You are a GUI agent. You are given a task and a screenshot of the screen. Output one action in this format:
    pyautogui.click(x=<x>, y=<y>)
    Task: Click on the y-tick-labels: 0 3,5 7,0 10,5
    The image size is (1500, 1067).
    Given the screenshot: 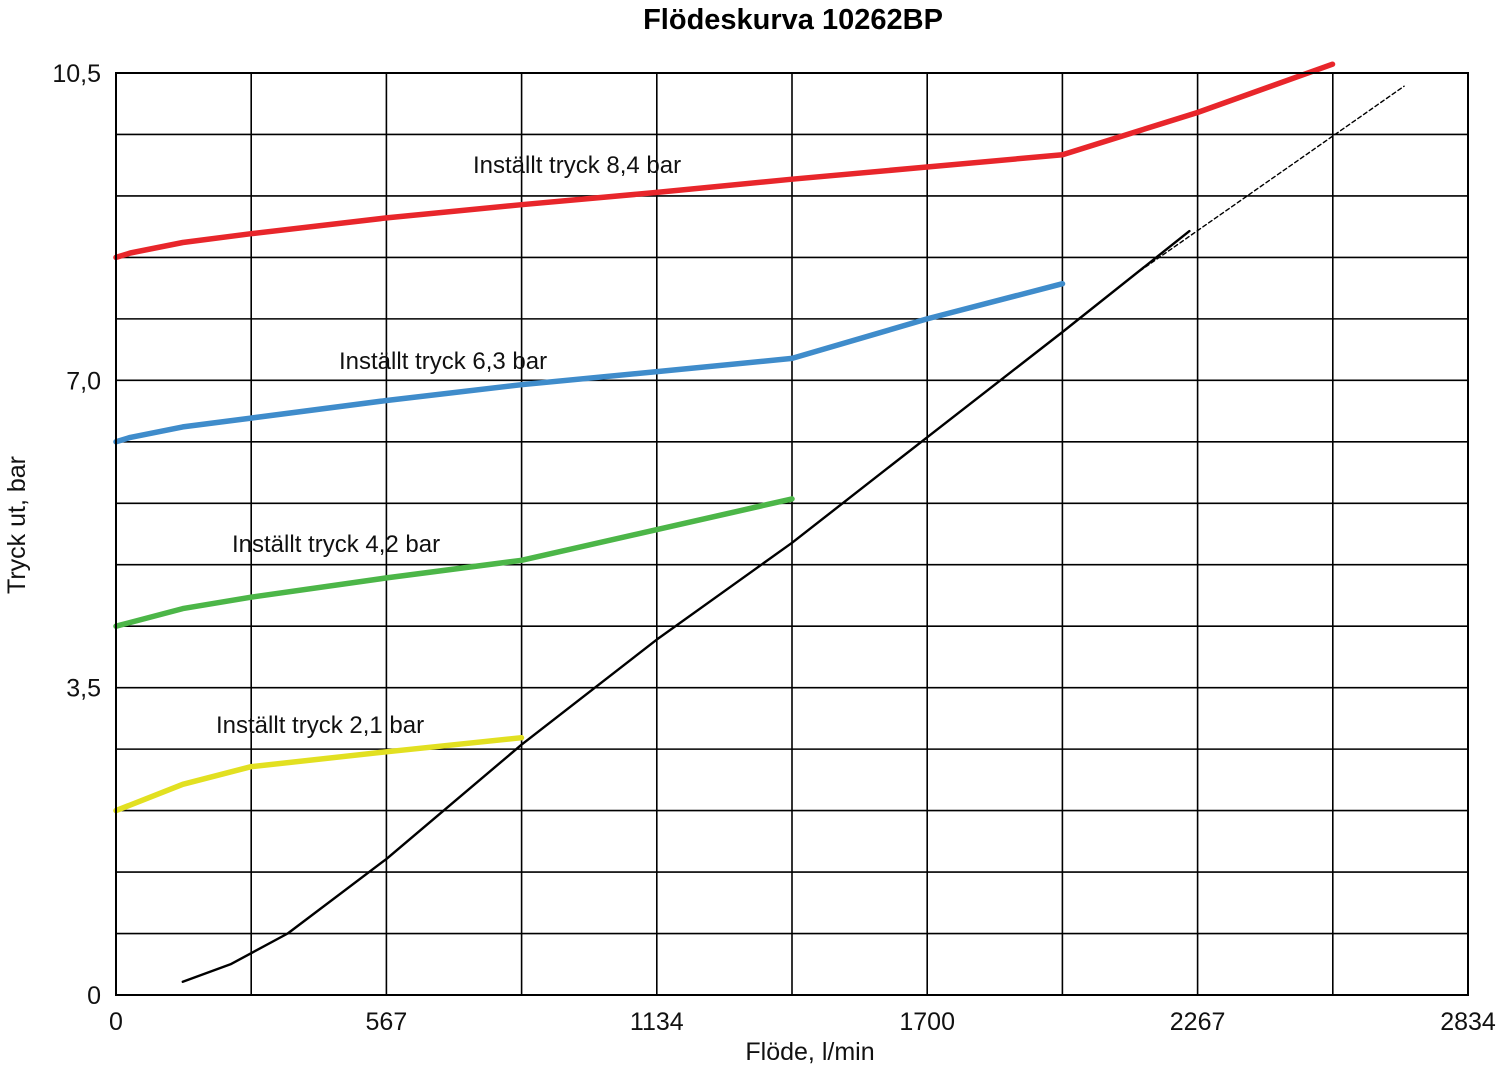 What is the action you would take?
    pyautogui.click(x=76, y=535)
    